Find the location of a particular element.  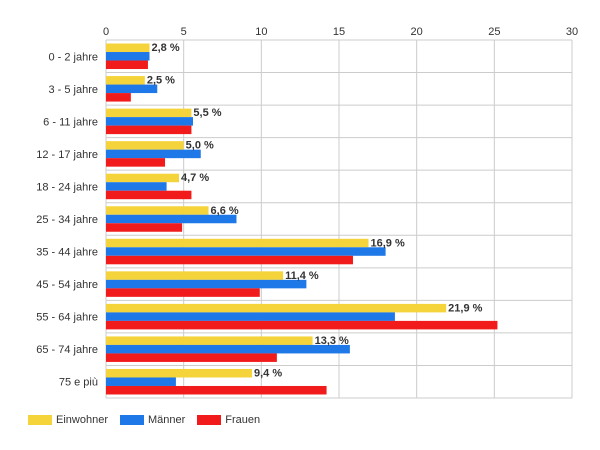

x-axis-ticks: 0 5 10 15 20 25 30 is located at coordinates (340, 32).